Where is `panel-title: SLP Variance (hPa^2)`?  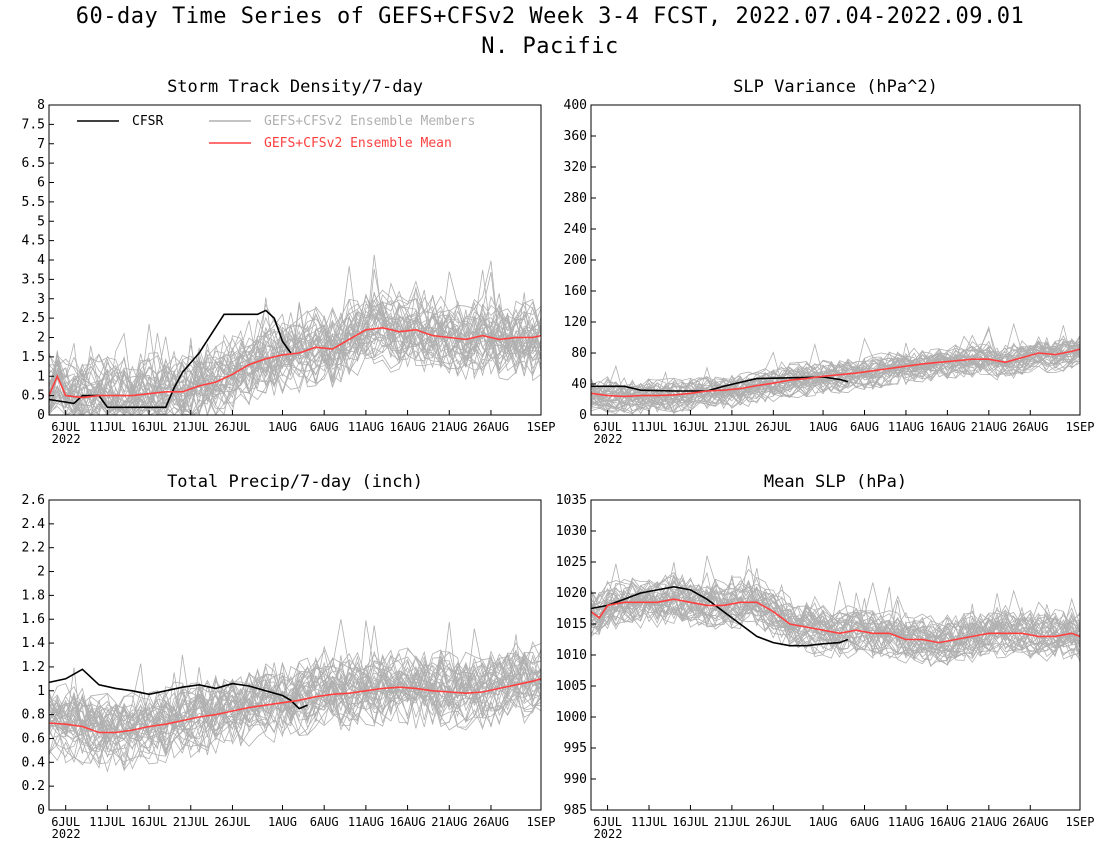 panel-title: SLP Variance (hPa^2) is located at coordinates (835, 87).